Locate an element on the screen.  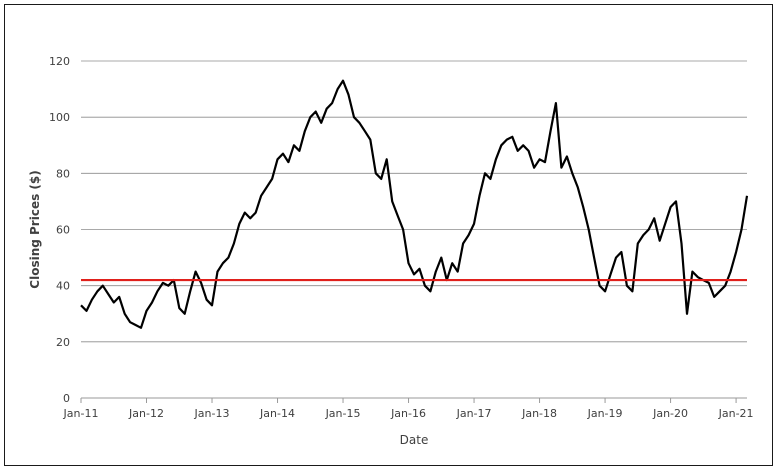
x-tick-label: Jan-19 is located at coordinates (605, 413).